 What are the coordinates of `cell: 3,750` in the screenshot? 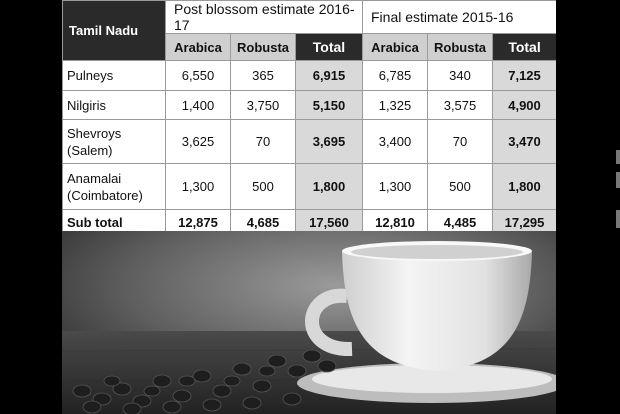 It's located at (263, 105).